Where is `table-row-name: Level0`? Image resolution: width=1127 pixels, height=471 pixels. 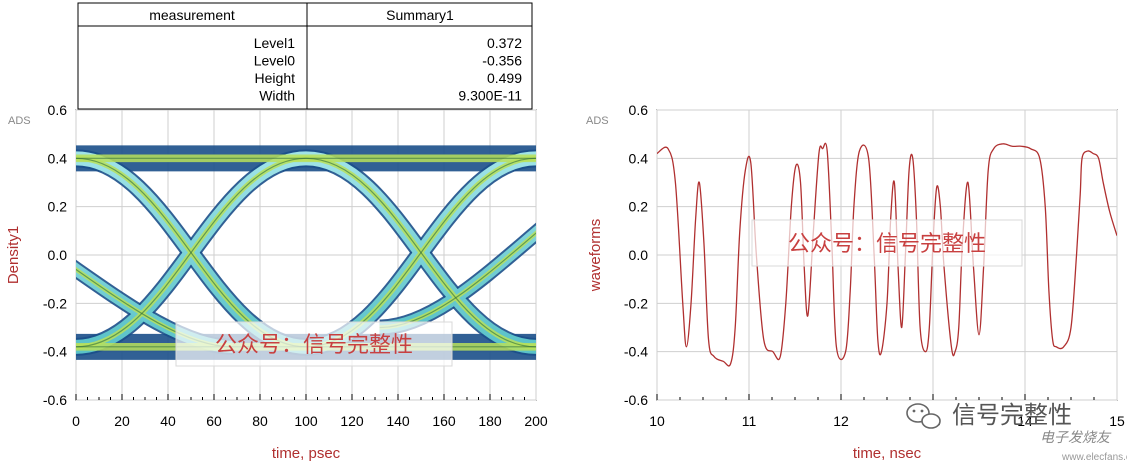 table-row-name: Level0 is located at coordinates (274, 61).